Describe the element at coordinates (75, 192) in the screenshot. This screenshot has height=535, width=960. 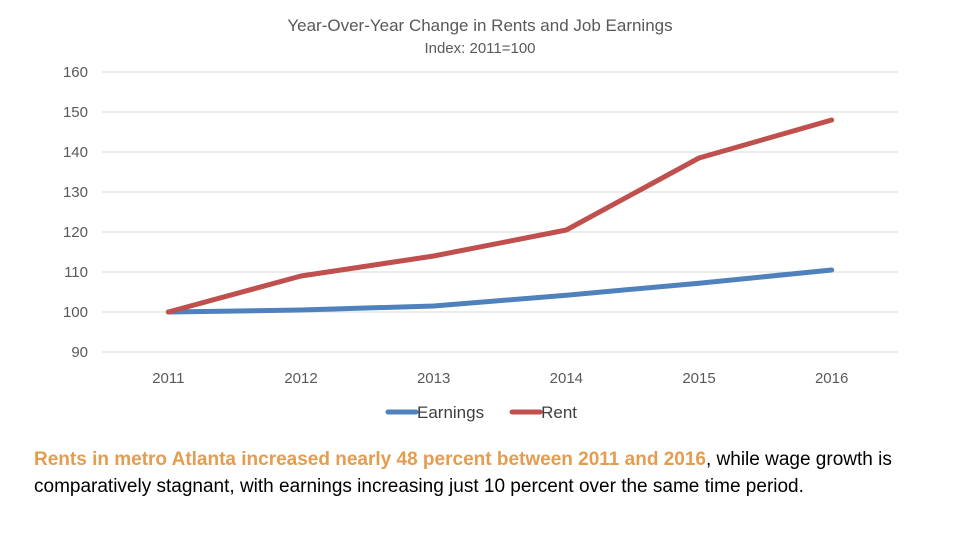
I see `y-tick-label: 130` at that location.